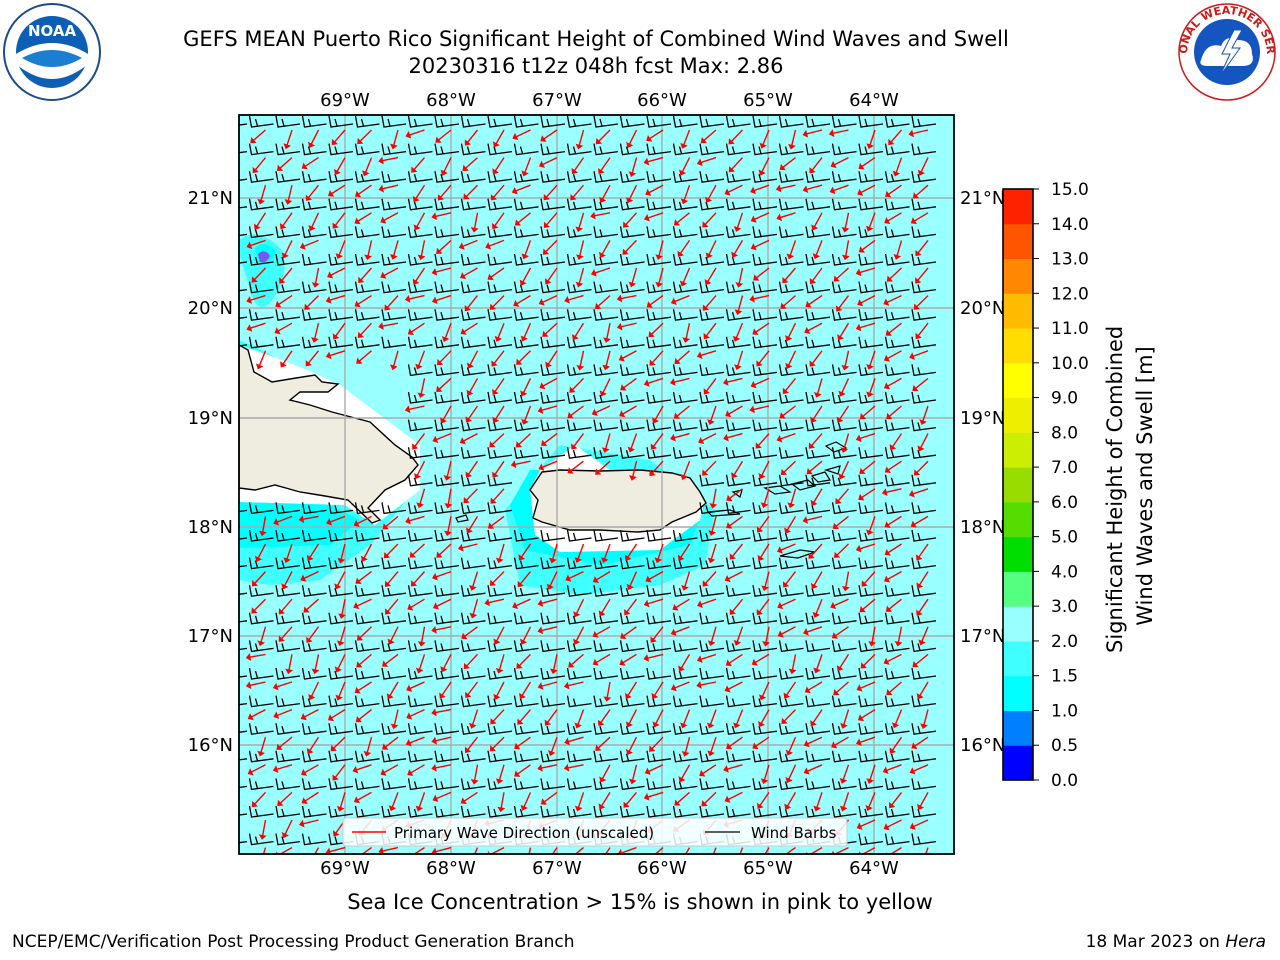 Image resolution: width=1280 pixels, height=960 pixels. What do you see at coordinates (1018, 763) in the screenshot?
I see `colorbar-swatch` at bounding box center [1018, 763].